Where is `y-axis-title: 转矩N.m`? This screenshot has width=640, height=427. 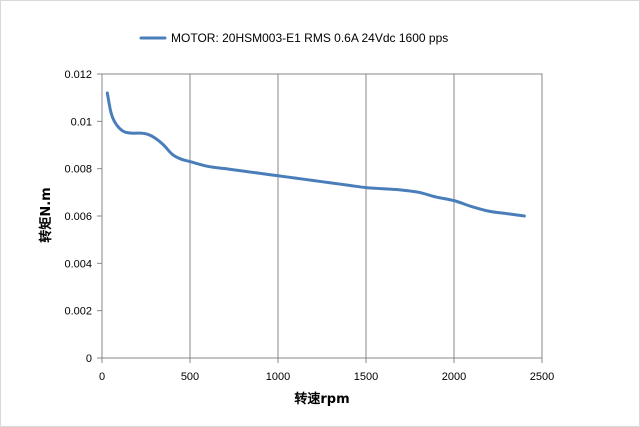 y-axis-title: 转矩N.m is located at coordinates (46, 214).